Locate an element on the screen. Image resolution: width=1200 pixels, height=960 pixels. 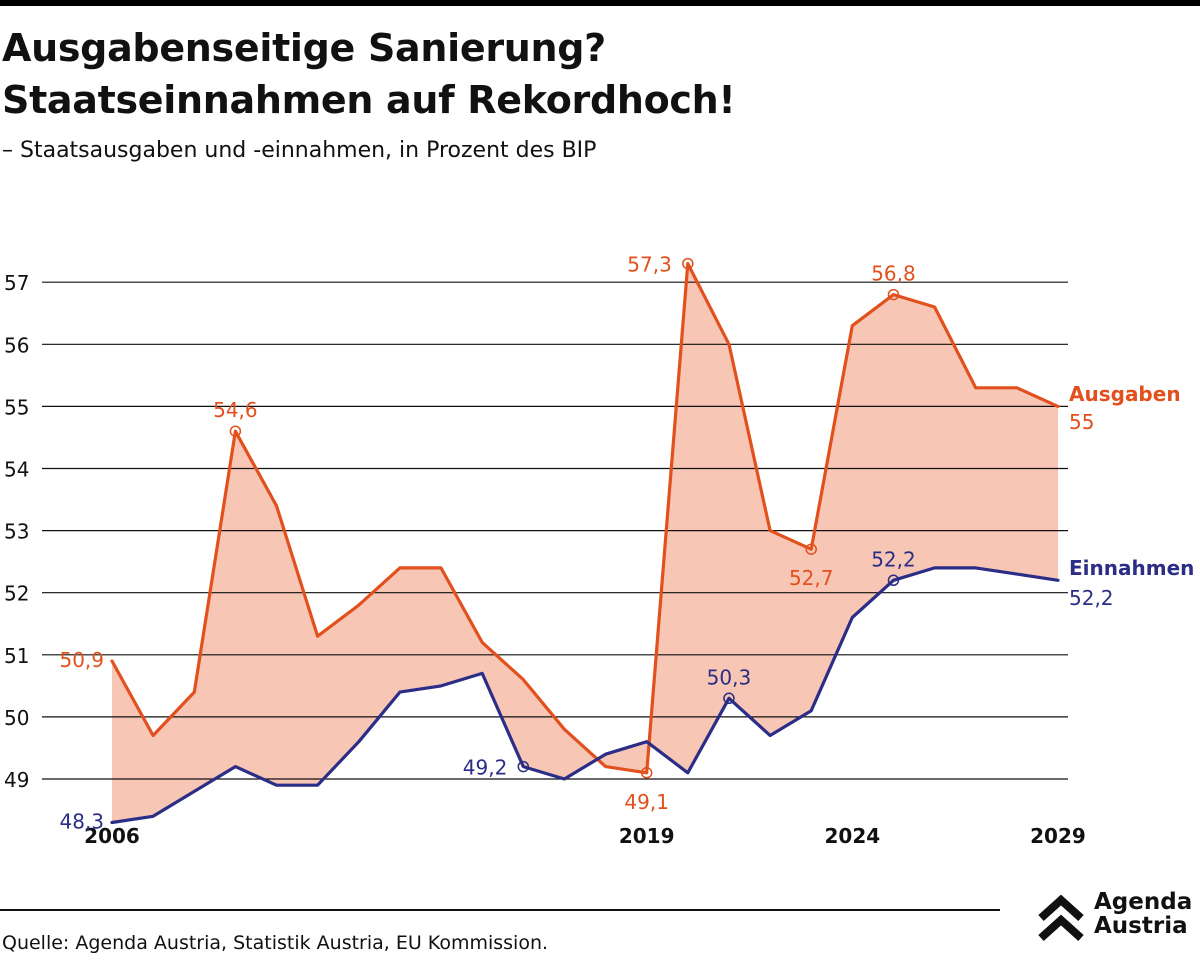
data-label-ausgaben-2023: 52,7 is located at coordinates (811, 578).